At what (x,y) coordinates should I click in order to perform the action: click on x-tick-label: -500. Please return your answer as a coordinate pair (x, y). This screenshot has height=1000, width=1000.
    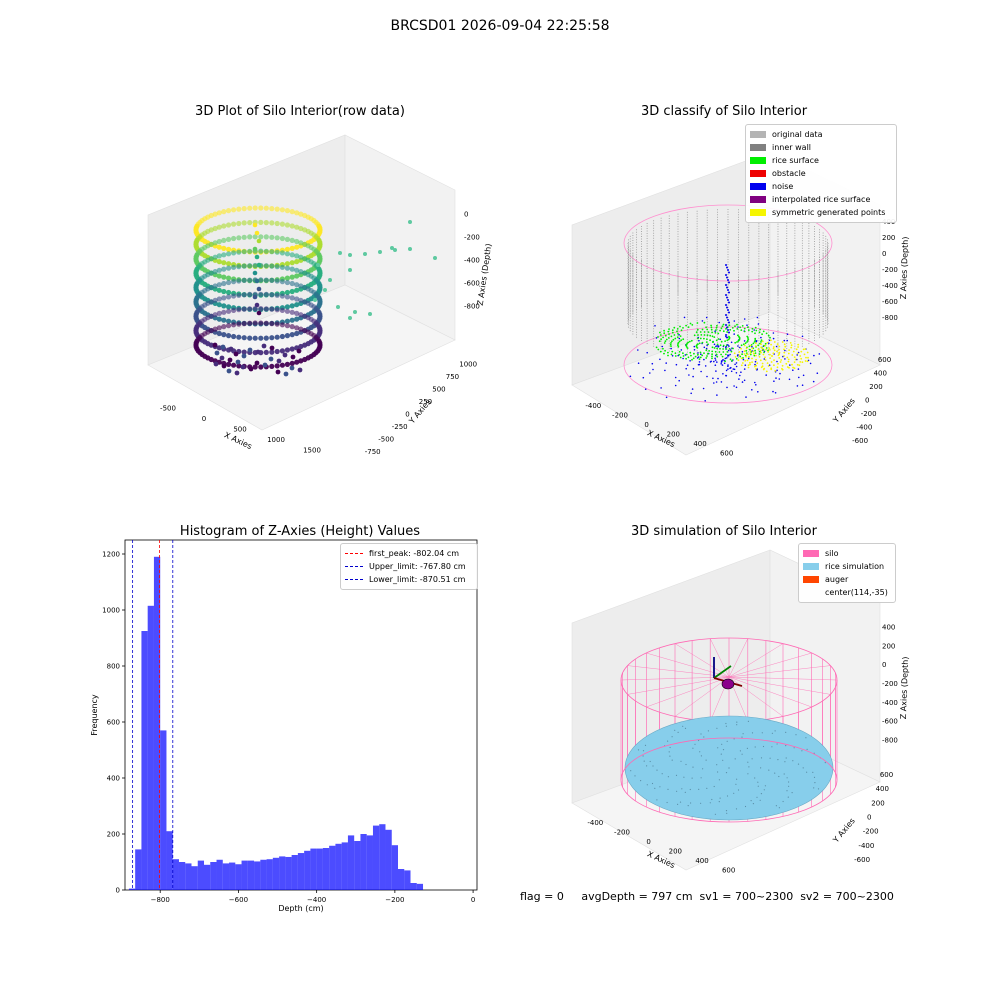
    Looking at the image, I should click on (168, 408).